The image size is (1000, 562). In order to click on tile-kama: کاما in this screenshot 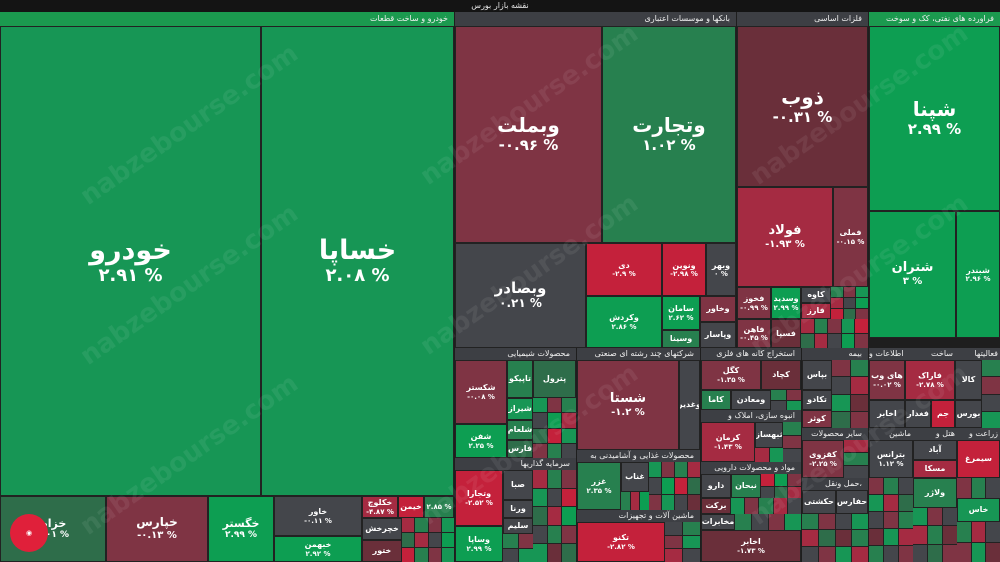, I will do `click(716, 400)`.